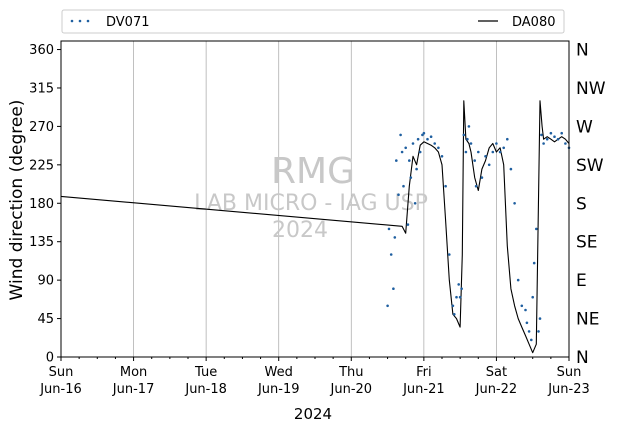  I want to click on compass-label: NW, so click(591, 89).